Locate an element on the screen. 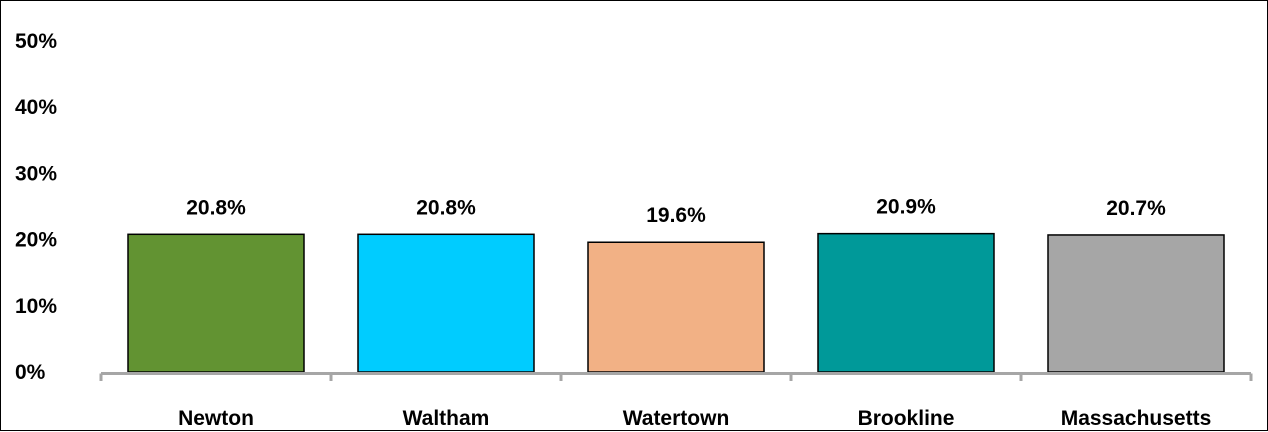 This screenshot has width=1268, height=432. bar-waltham is located at coordinates (446, 303).